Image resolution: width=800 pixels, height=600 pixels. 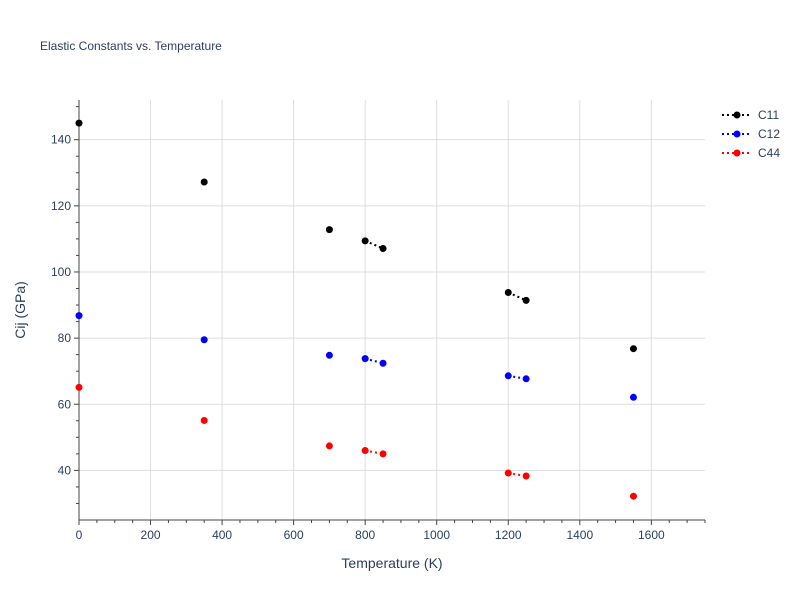 What do you see at coordinates (65, 338) in the screenshot?
I see `y-tick-label: 80` at bounding box center [65, 338].